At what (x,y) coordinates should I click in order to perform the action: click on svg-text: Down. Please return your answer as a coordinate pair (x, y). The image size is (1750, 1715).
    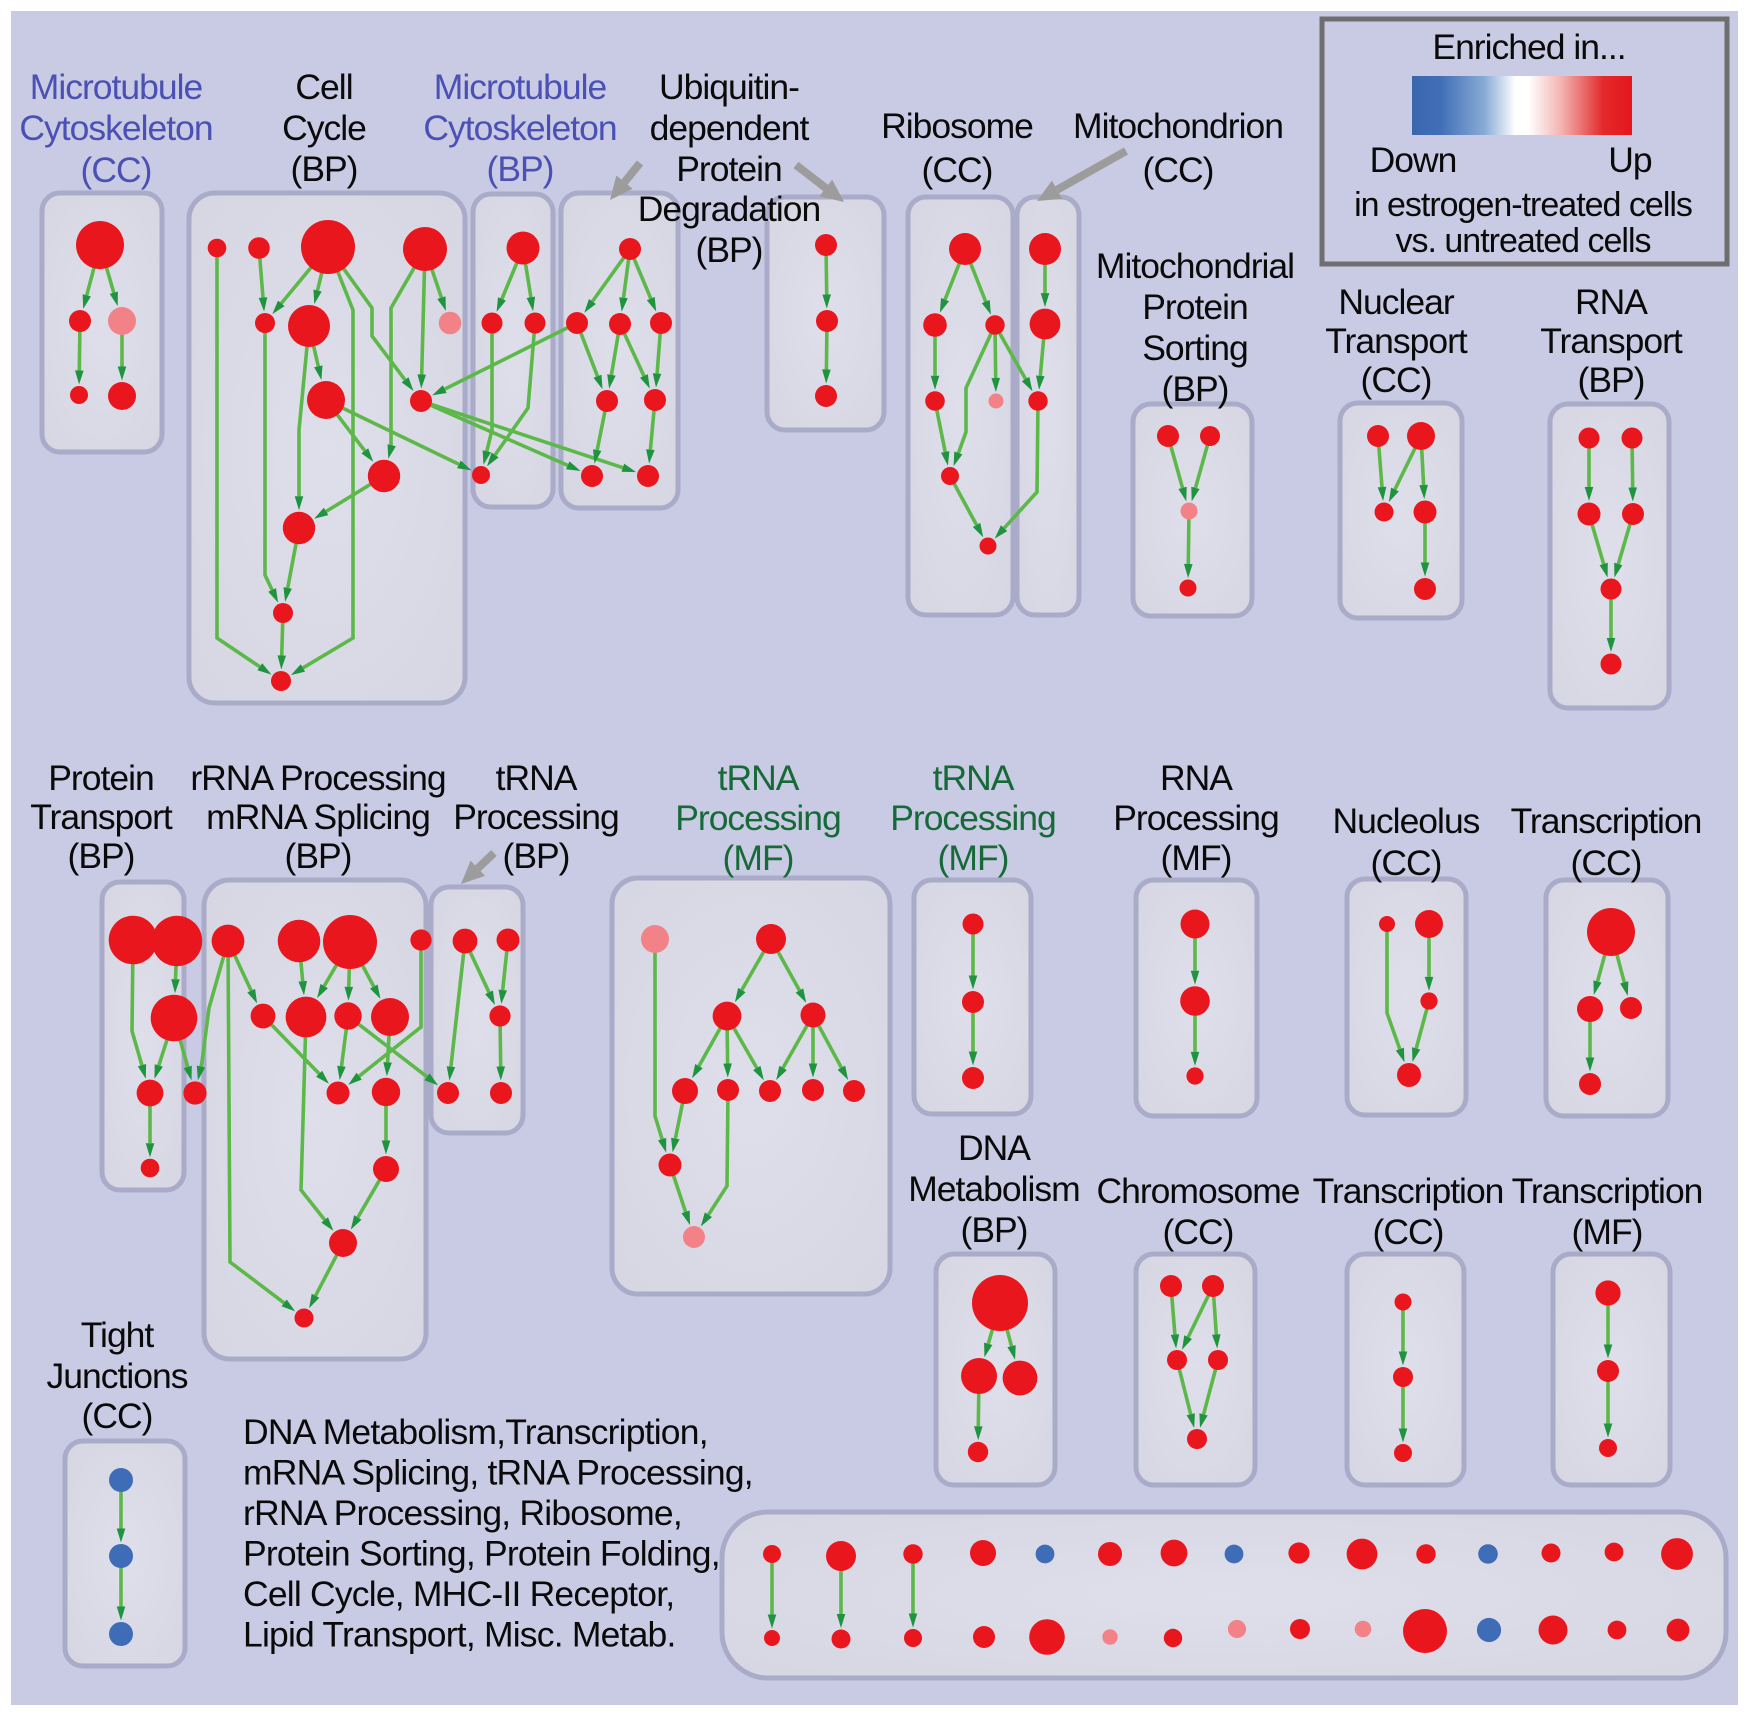
    Looking at the image, I should click on (1413, 160).